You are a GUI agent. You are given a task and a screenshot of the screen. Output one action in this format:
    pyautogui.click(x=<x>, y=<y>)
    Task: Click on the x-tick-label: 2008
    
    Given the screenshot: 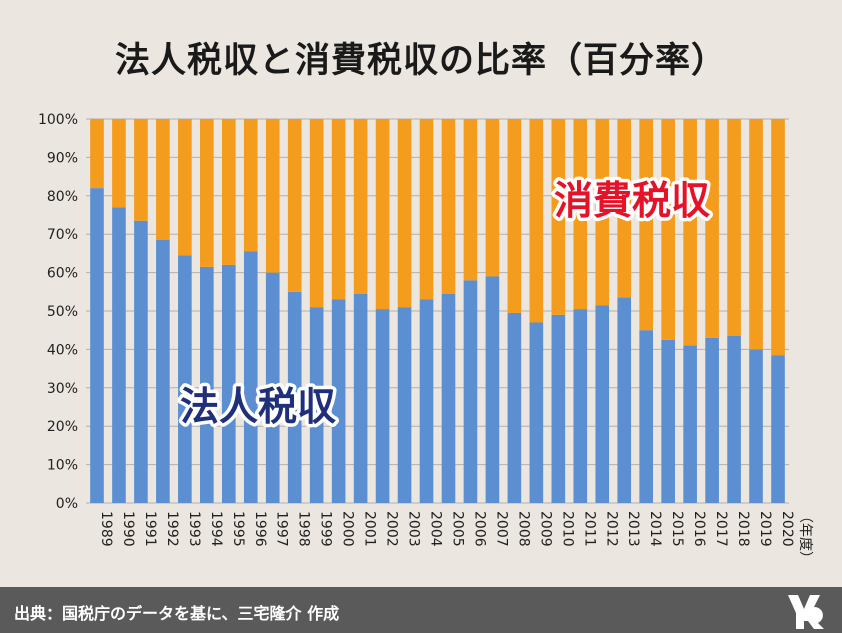 What is the action you would take?
    pyautogui.click(x=523, y=529)
    